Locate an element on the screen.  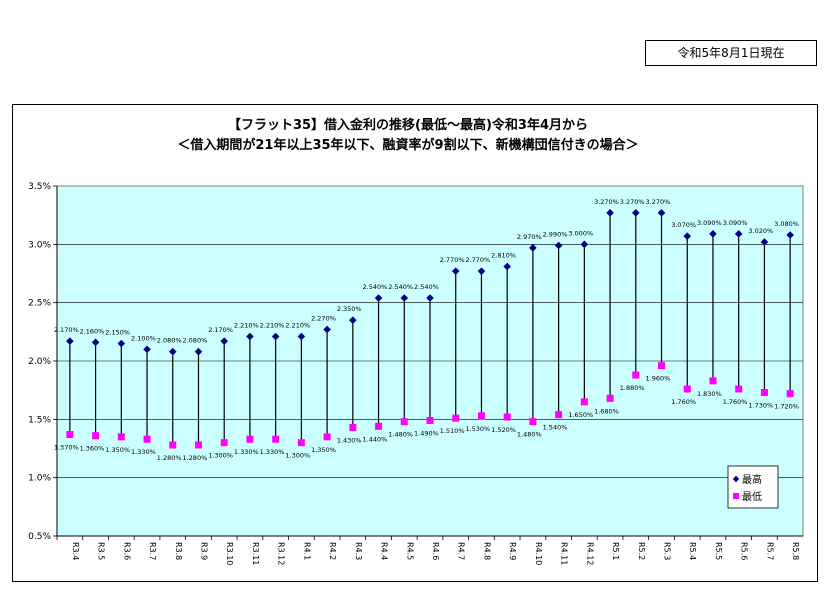
max-rate-label: 2.970% is located at coordinates (529, 237).